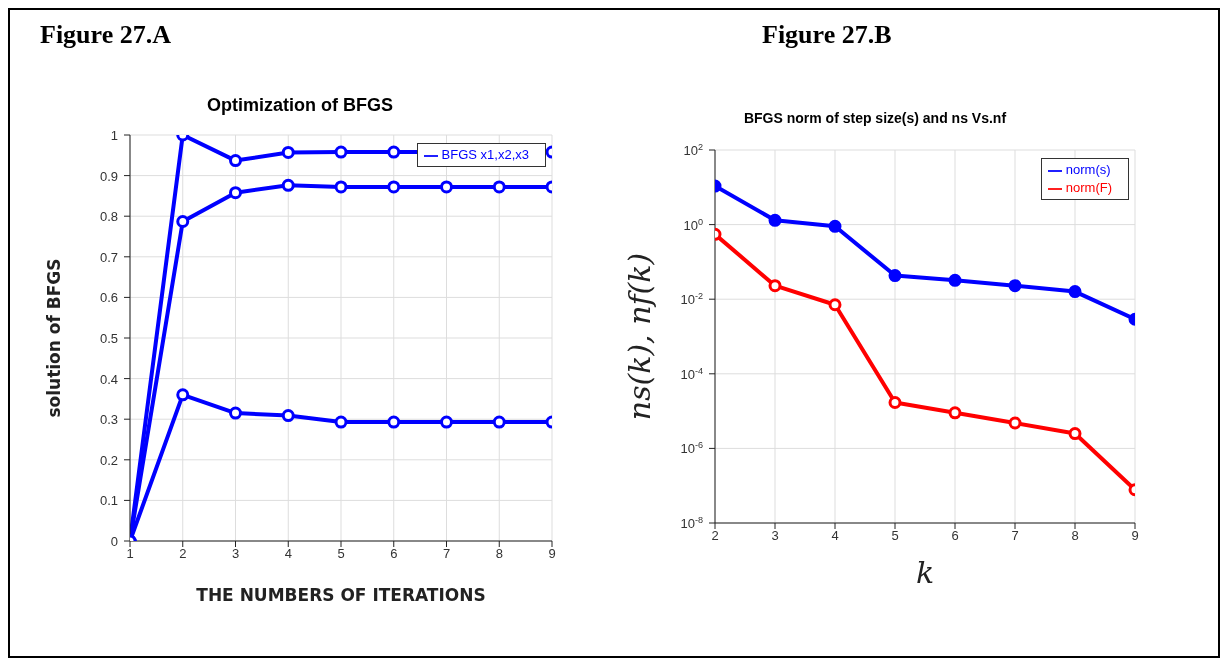 The height and width of the screenshot is (667, 1228). Describe the element at coordinates (108, 298) in the screenshot. I see `y-tick-label: 0.6` at that location.